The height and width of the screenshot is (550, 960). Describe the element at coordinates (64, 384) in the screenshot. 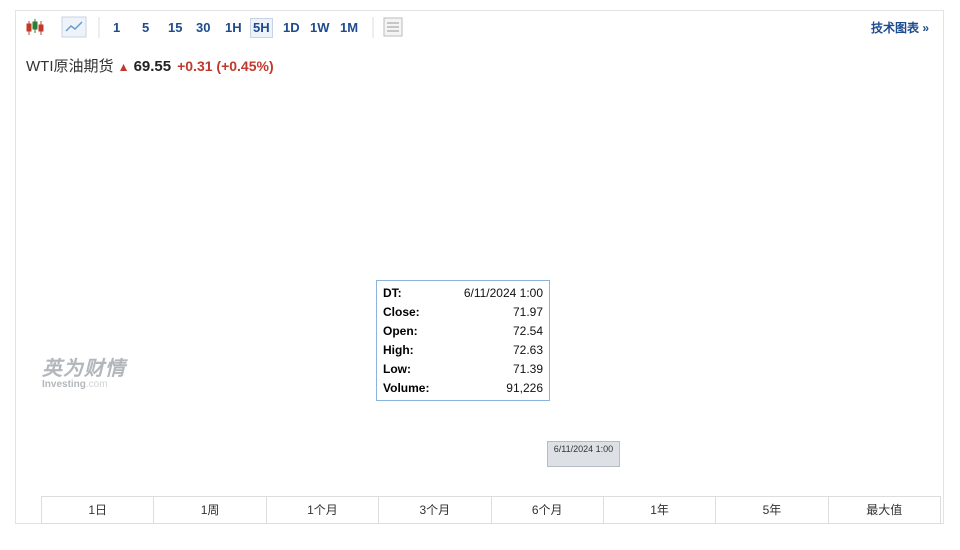

I see `watermark-site-name: Investing` at that location.